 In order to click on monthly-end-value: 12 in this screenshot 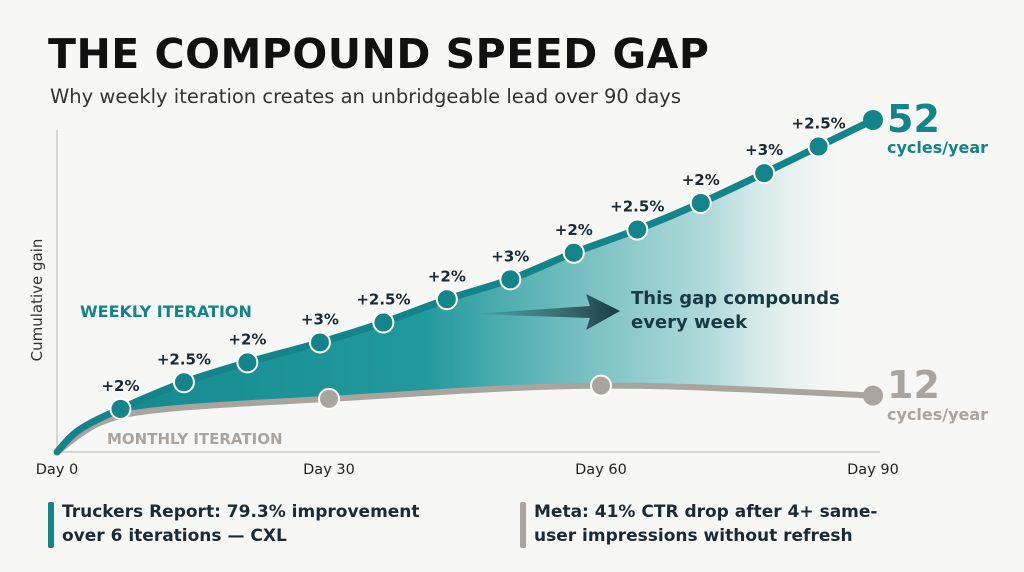, I will do `click(913, 385)`.